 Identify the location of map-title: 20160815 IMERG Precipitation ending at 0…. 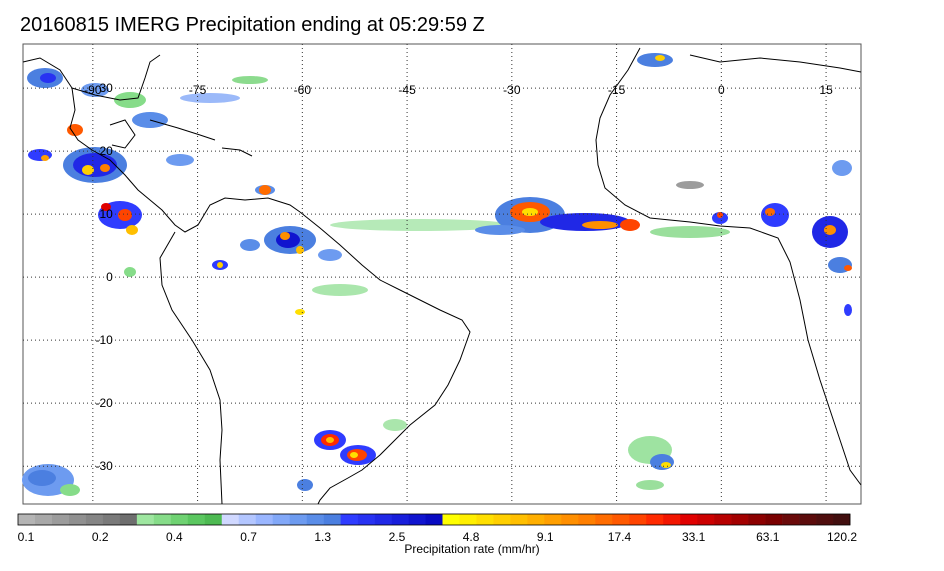
(252, 25).